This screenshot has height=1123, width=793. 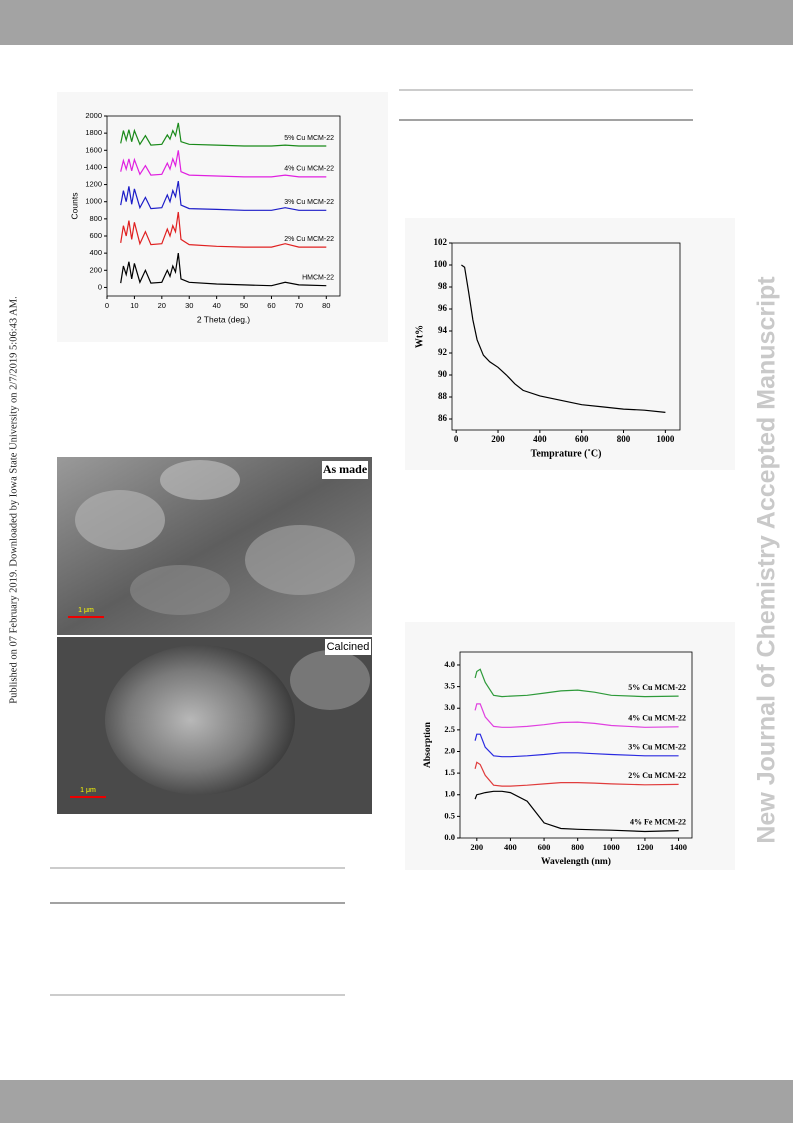 What do you see at coordinates (449, 707) in the screenshot?
I see `y-tick-label: 3.0` at bounding box center [449, 707].